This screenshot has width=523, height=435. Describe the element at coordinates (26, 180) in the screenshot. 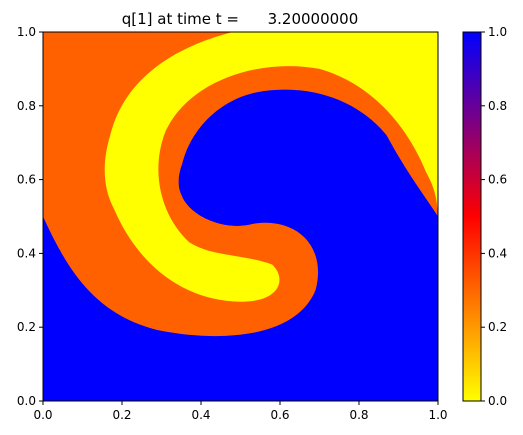

I see `y-tick-label: 0.6` at that location.